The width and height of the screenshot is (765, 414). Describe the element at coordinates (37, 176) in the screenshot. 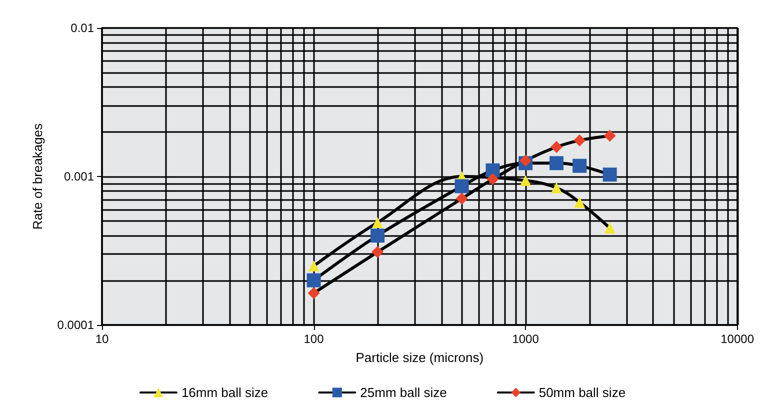

I see `y-axis-title: Rate of breakages` at that location.